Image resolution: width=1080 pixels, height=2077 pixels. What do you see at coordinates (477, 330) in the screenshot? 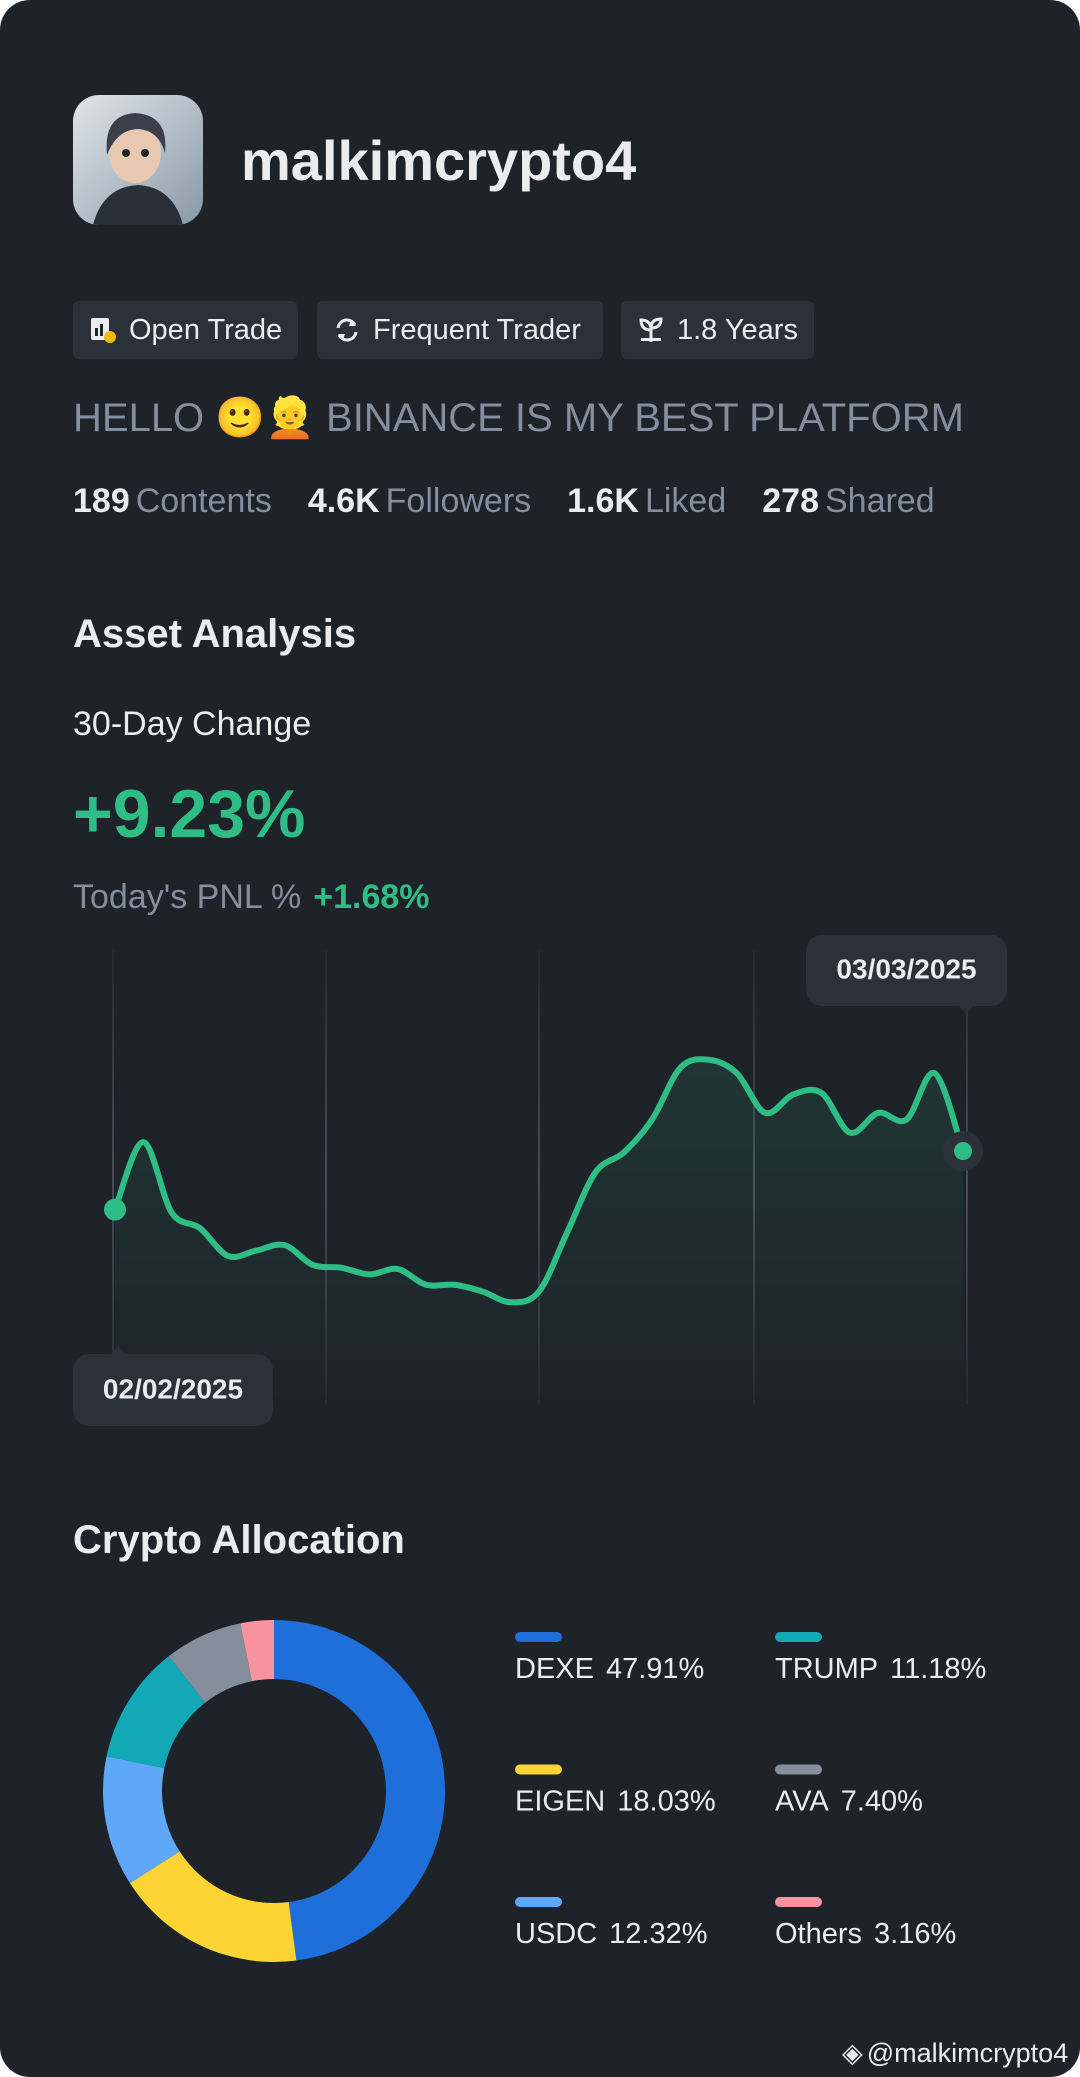
I see `badge-label: Frequent Trader` at bounding box center [477, 330].